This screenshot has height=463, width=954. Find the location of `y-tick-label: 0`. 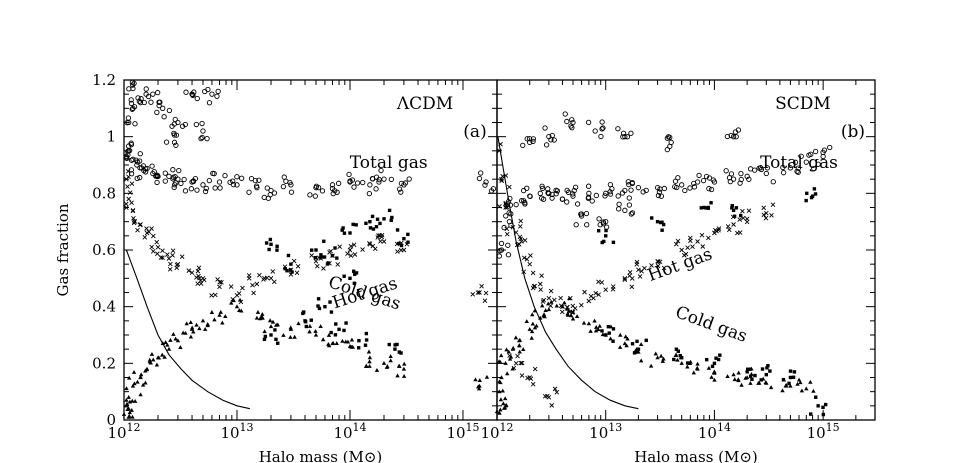

y-tick-label: 0 is located at coordinates (111, 420).